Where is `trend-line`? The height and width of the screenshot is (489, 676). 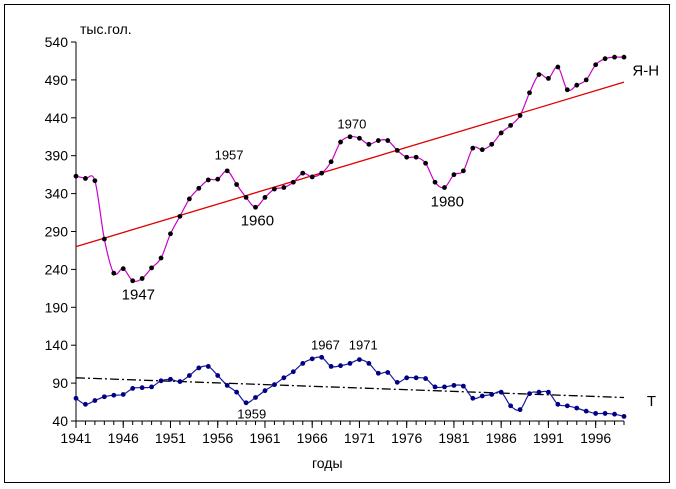
trend-line is located at coordinates (350, 388).